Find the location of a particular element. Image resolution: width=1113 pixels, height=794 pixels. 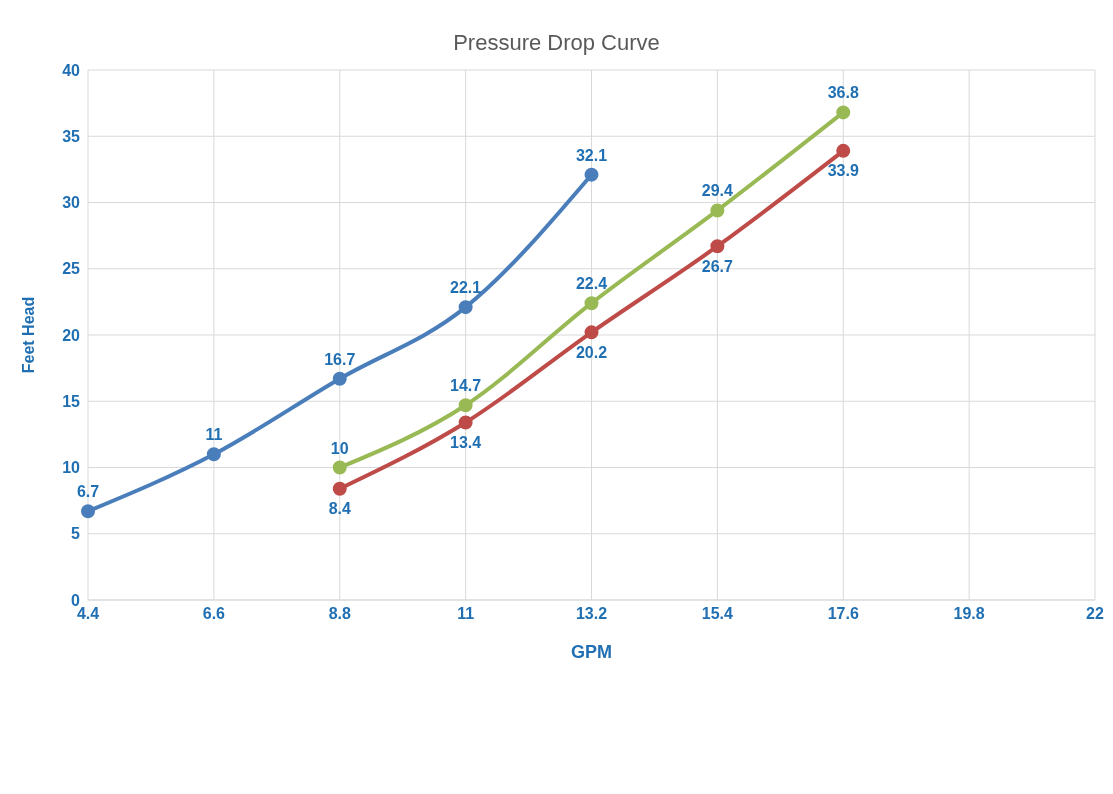

y-axis-title: Feet Head is located at coordinates (28, 335).